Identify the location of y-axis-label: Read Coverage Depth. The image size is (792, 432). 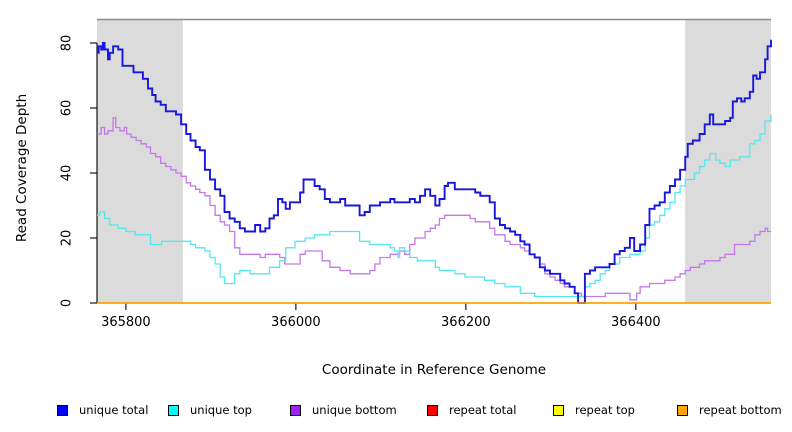
(22, 168).